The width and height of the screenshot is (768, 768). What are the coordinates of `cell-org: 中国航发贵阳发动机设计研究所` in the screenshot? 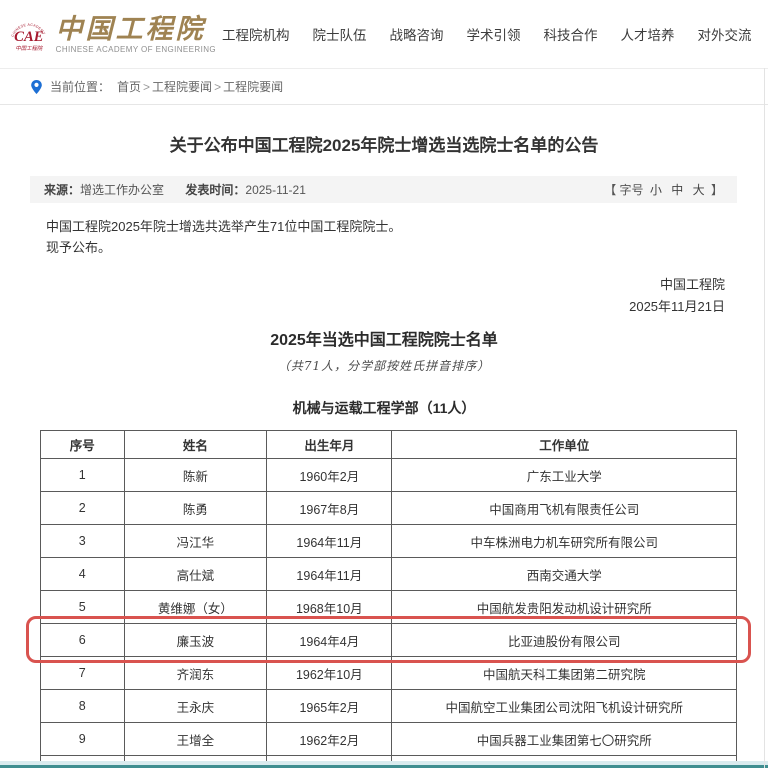 It's located at (564, 607).